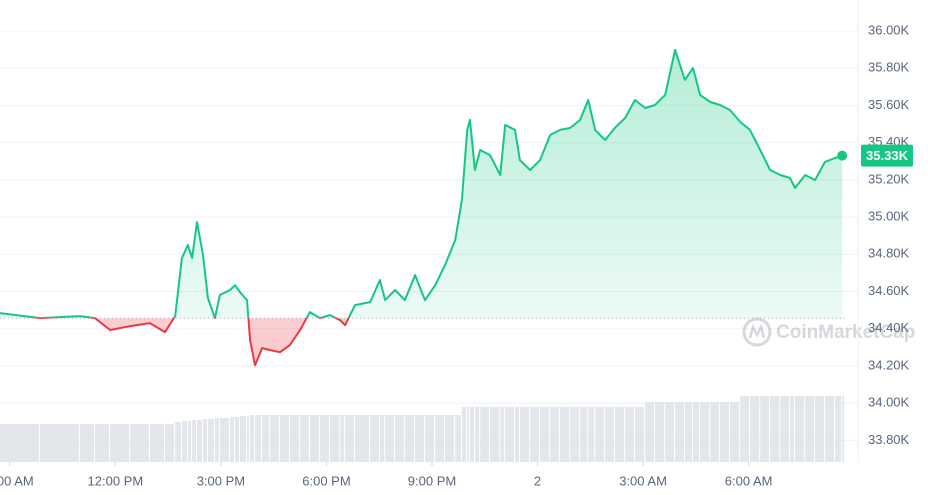 This screenshot has height=495, width=928. Describe the element at coordinates (842, 155) in the screenshot. I see `last-point` at that location.